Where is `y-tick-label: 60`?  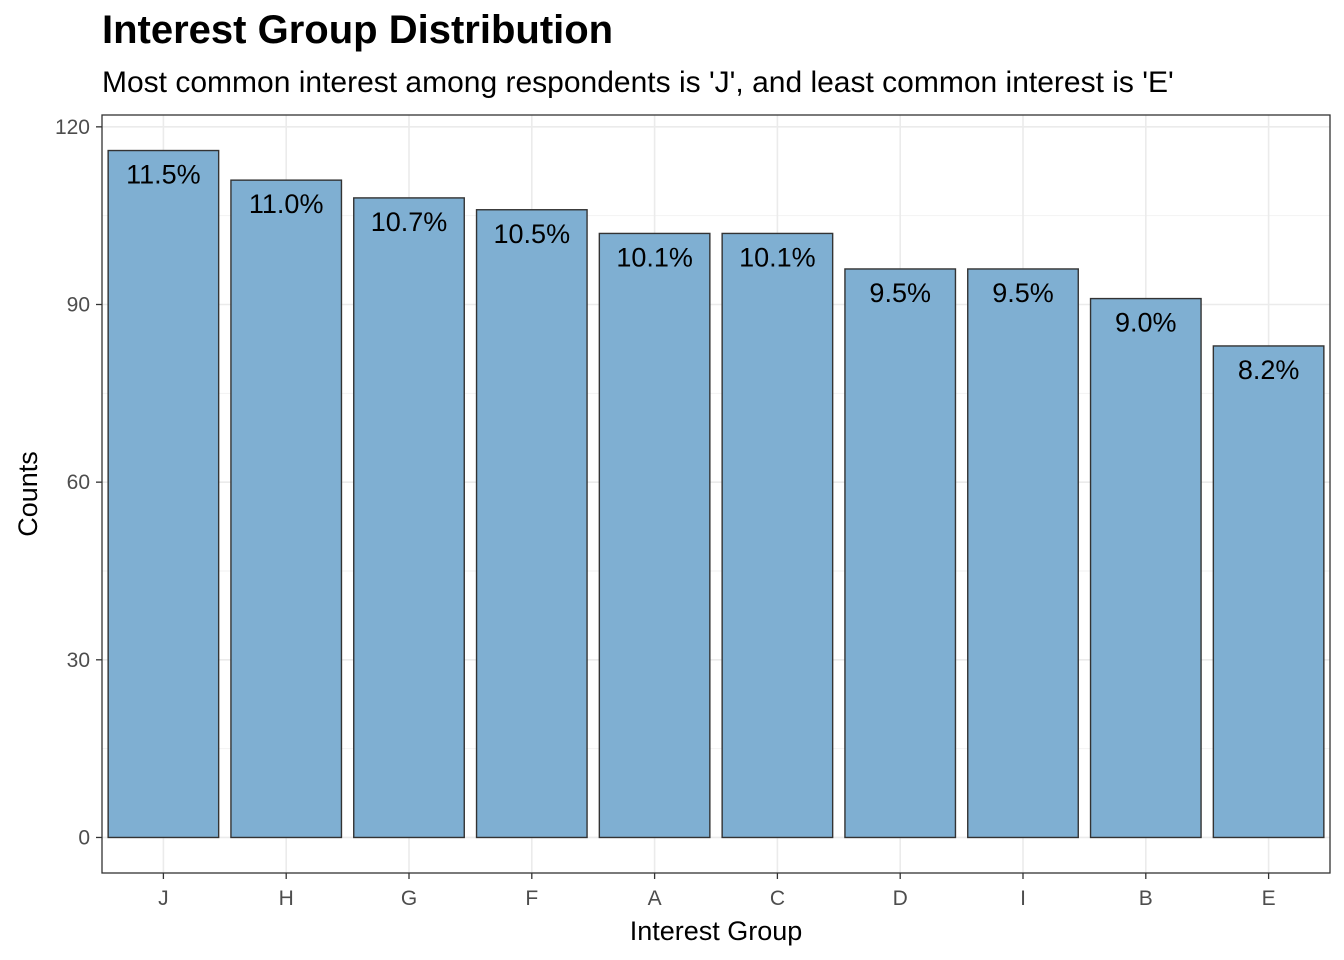
y-tick-label: 60 is located at coordinates (78, 482).